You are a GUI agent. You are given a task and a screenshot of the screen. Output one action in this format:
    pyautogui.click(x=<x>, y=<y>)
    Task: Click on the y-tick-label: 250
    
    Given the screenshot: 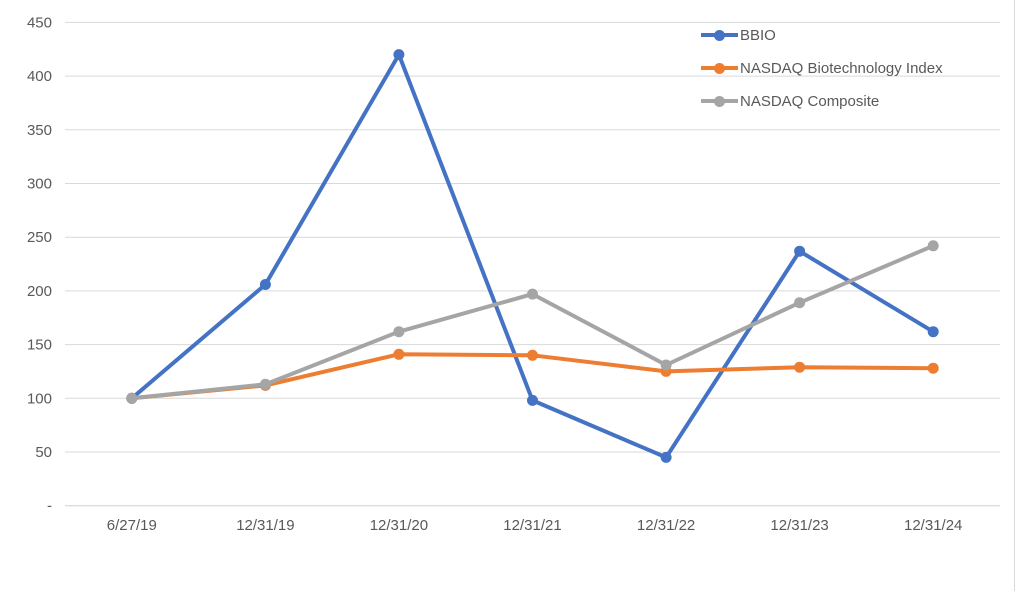 What is the action you would take?
    pyautogui.click(x=39, y=237)
    